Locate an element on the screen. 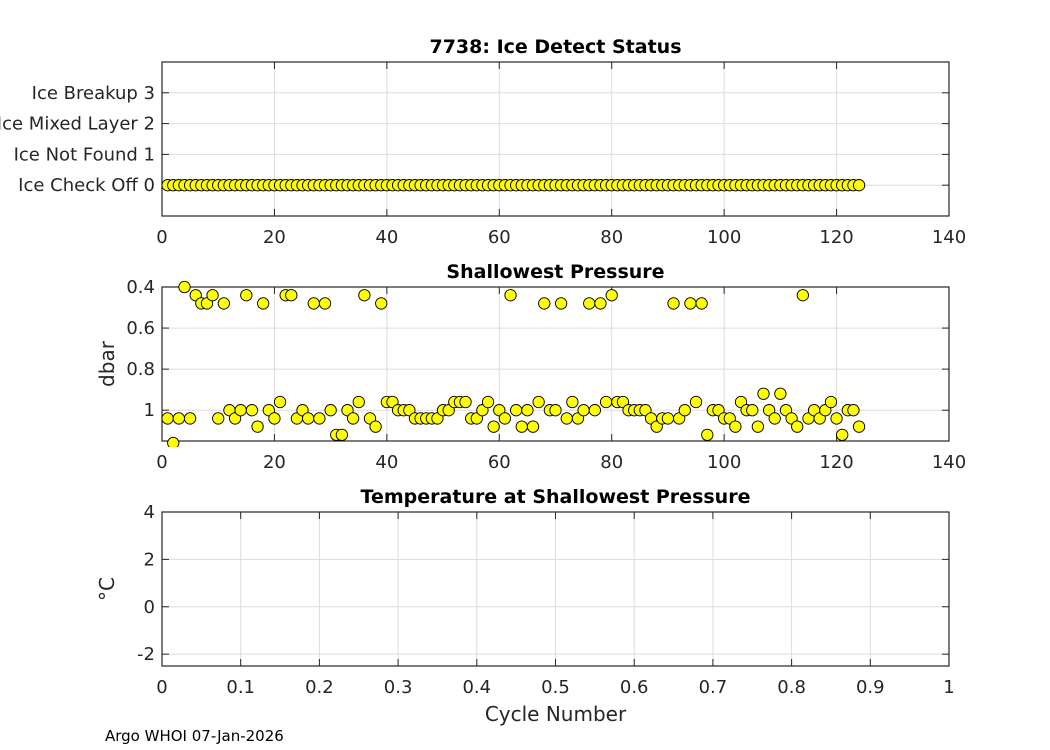 This screenshot has height=750, width=1050. x-tick-label: 140 is located at coordinates (949, 462).